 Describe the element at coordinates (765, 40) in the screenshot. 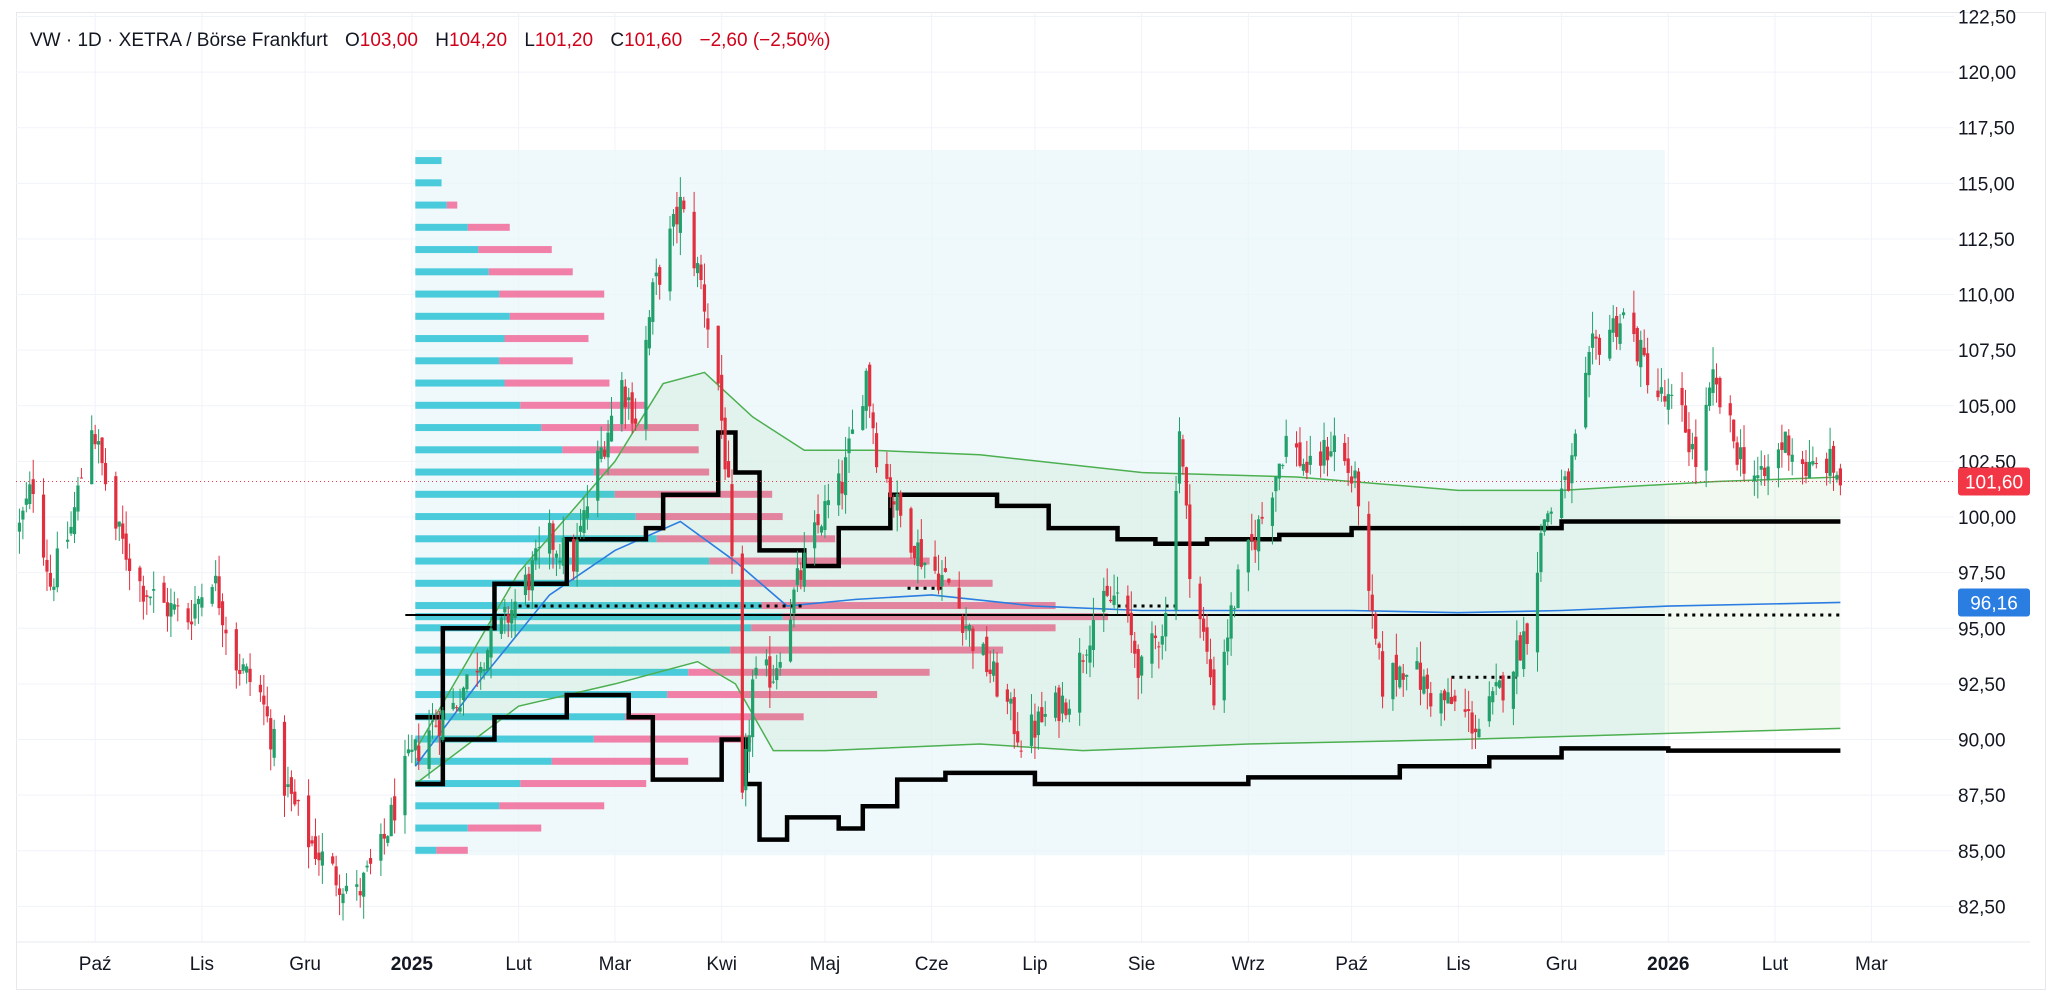

I see `legend-change: −2,60 (−2,50%)` at that location.